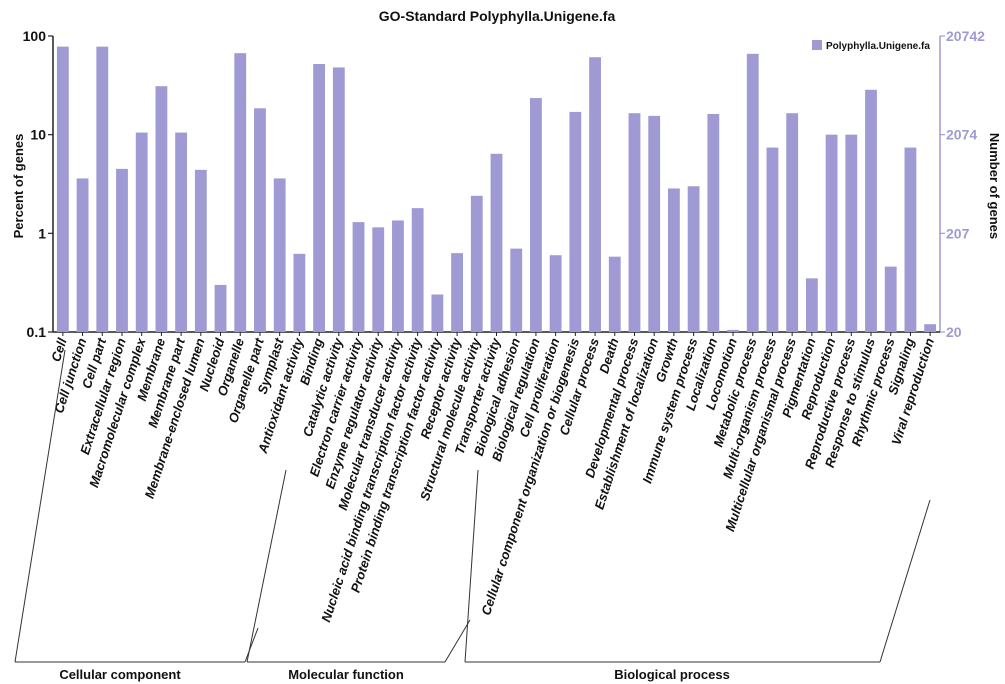 This screenshot has width=1005, height=684. Describe the element at coordinates (965, 36) in the screenshot. I see `y-right-tick-label: 20742` at that location.